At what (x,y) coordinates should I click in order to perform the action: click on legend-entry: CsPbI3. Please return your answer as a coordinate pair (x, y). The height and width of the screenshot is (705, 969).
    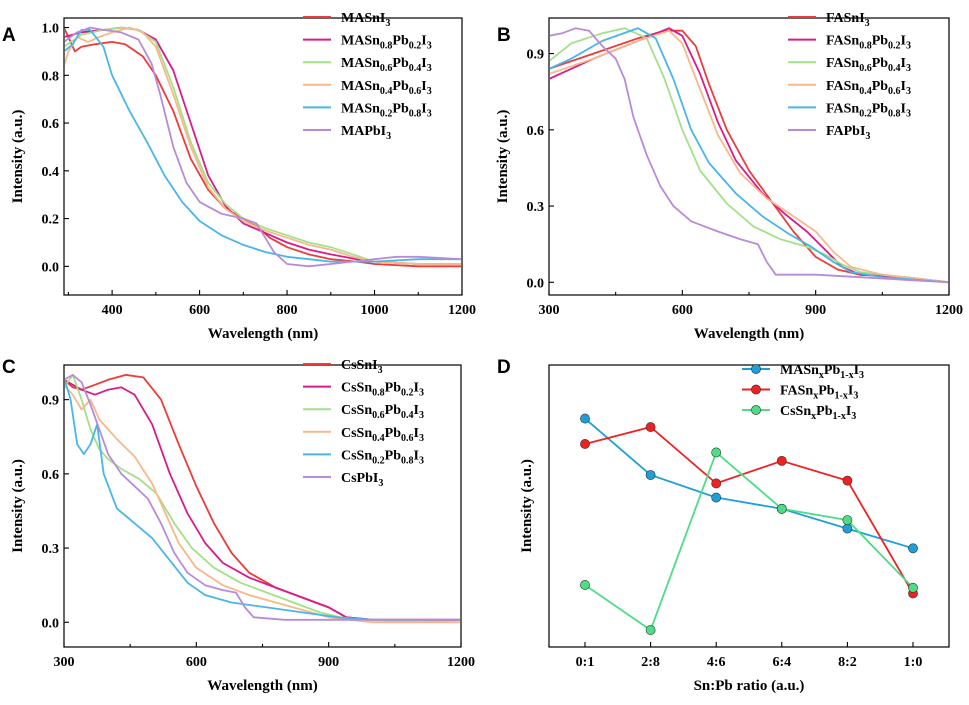
    Looking at the image, I should click on (362, 480).